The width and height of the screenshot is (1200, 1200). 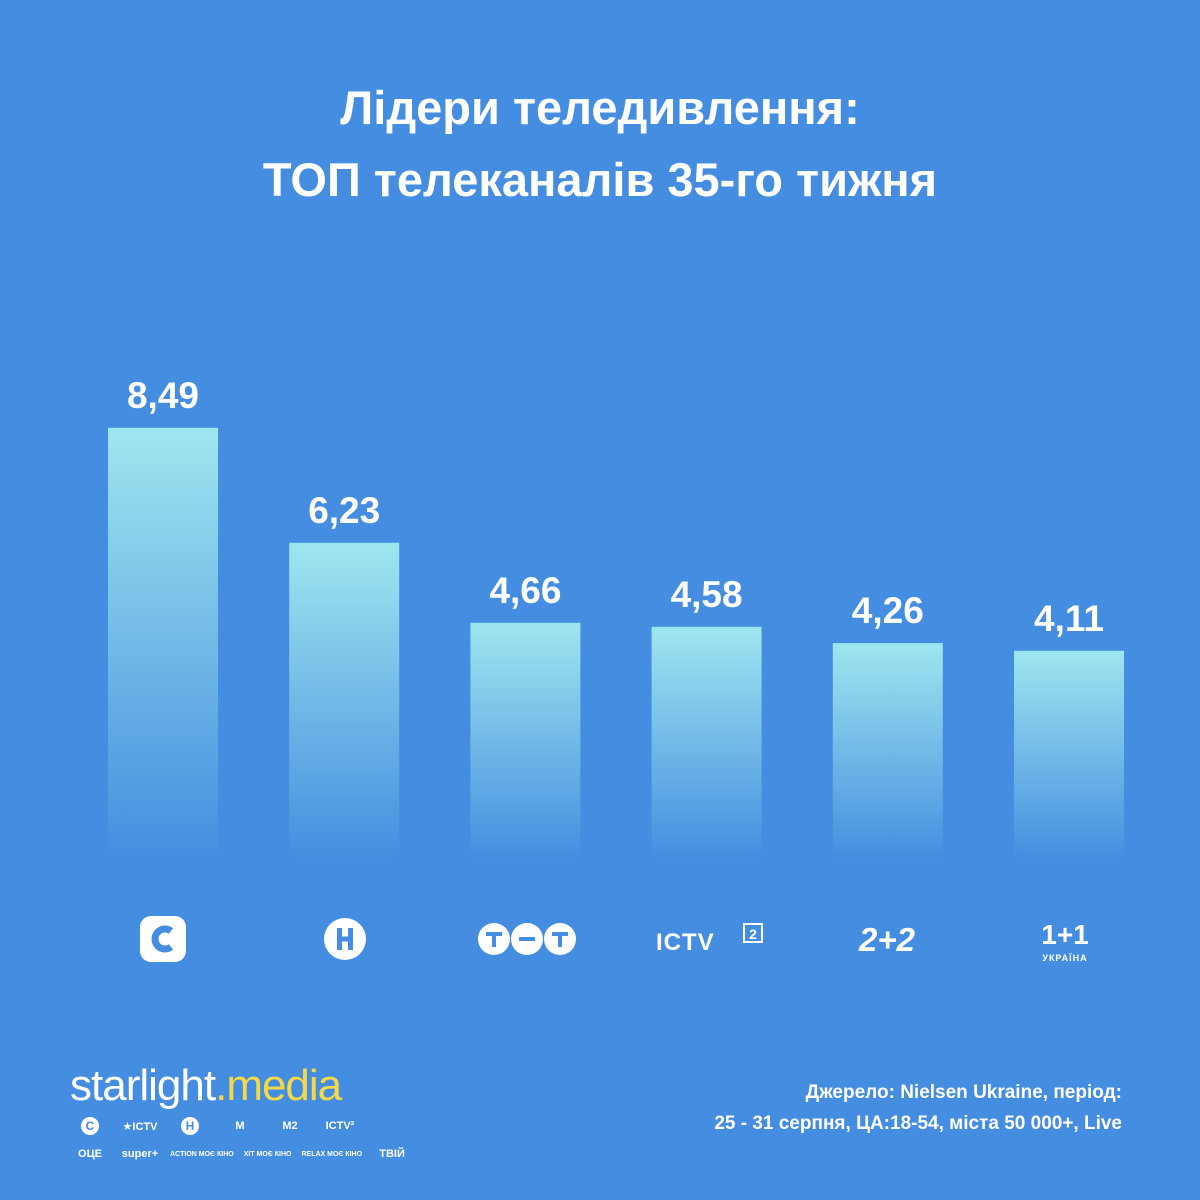 What do you see at coordinates (140, 1154) in the screenshot?
I see `mini-channel-logo: super+` at bounding box center [140, 1154].